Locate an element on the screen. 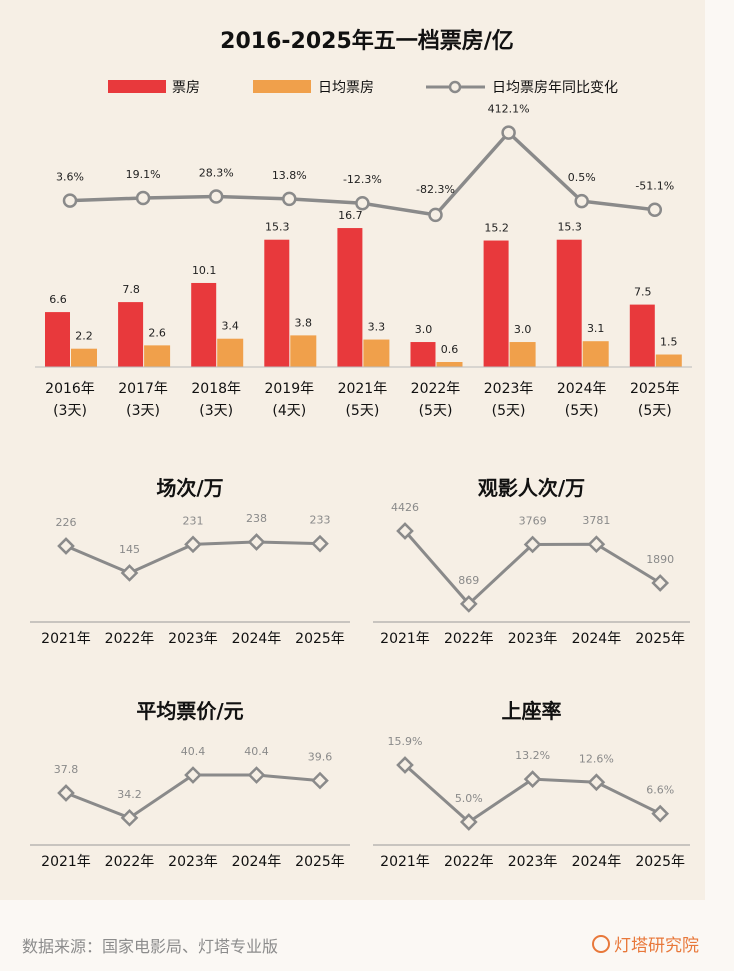 This screenshot has width=734, height=971. small-chart-title: 场次/万 is located at coordinates (189, 488).